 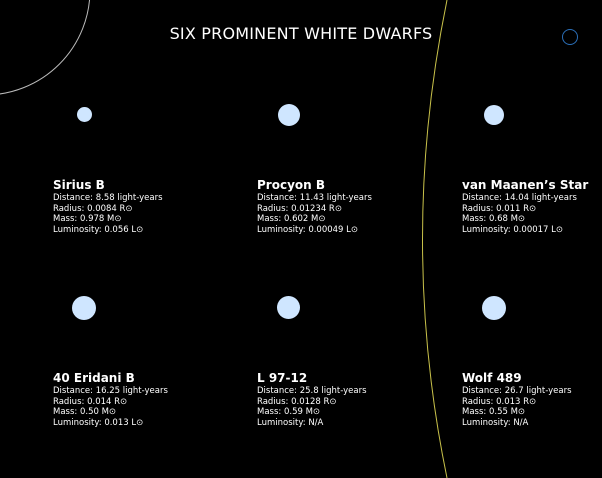 I want to click on star-radius: Radius: 0.013 R⊙, so click(x=499, y=401).